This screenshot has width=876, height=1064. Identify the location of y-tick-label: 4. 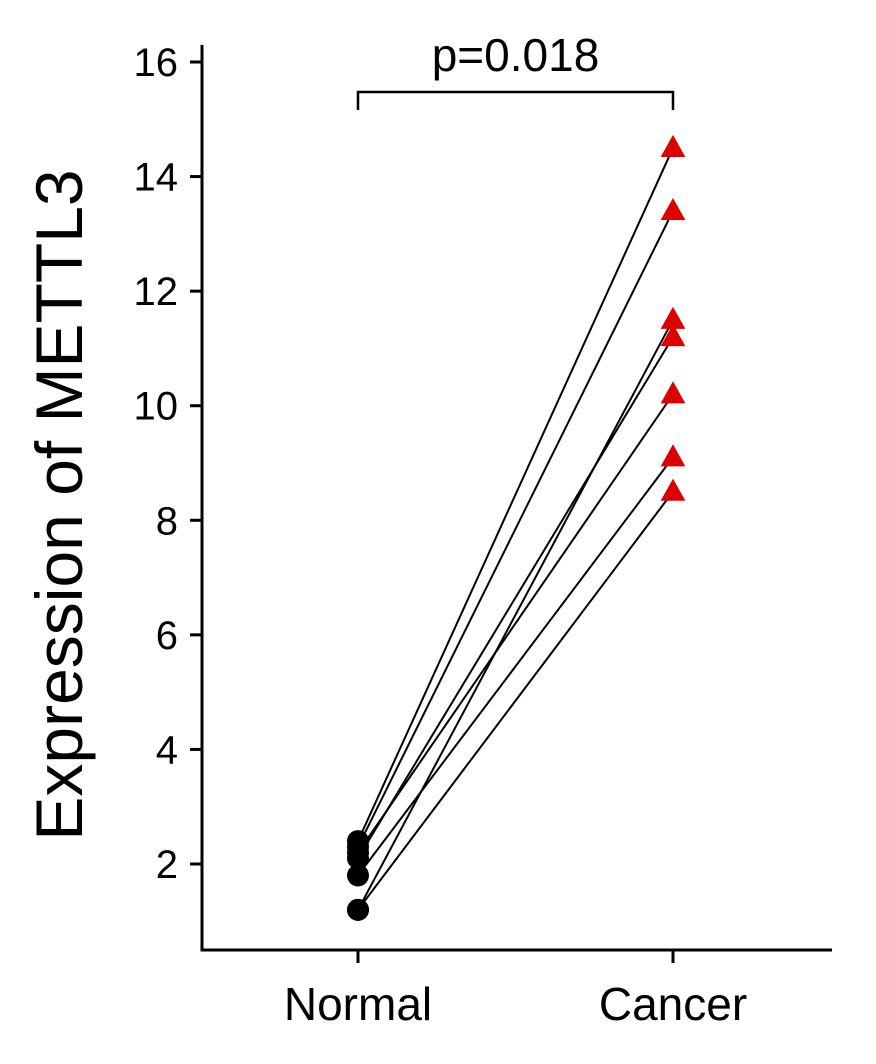
(167, 750).